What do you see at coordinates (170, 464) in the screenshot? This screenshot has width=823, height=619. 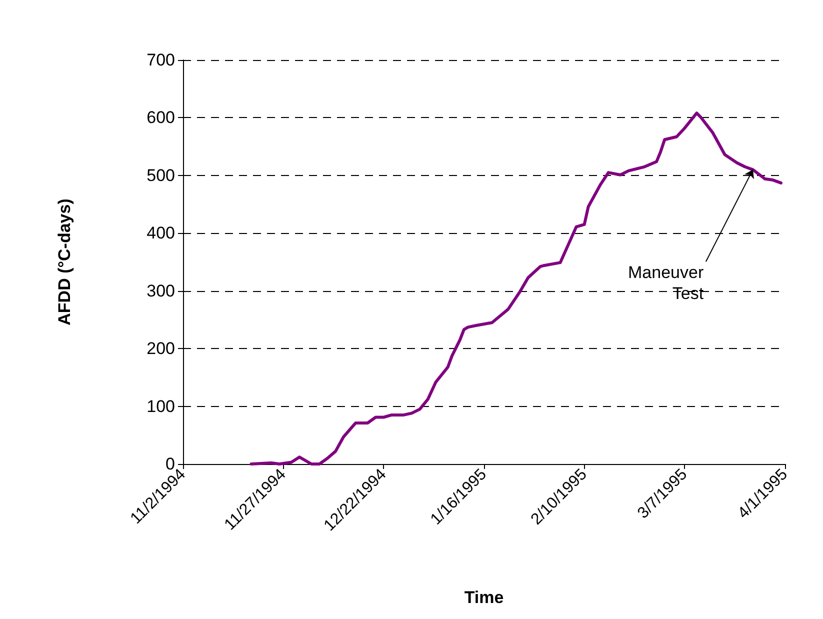 I see `y-tick-label: 0` at bounding box center [170, 464].